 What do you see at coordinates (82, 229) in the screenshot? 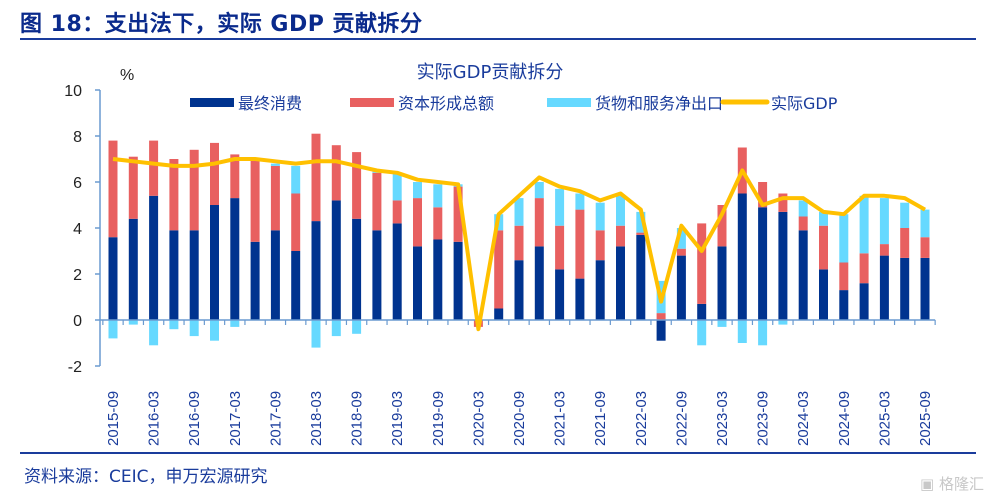
I see `y-axis: 10 8 6 4 2 0 -2` at bounding box center [82, 229].